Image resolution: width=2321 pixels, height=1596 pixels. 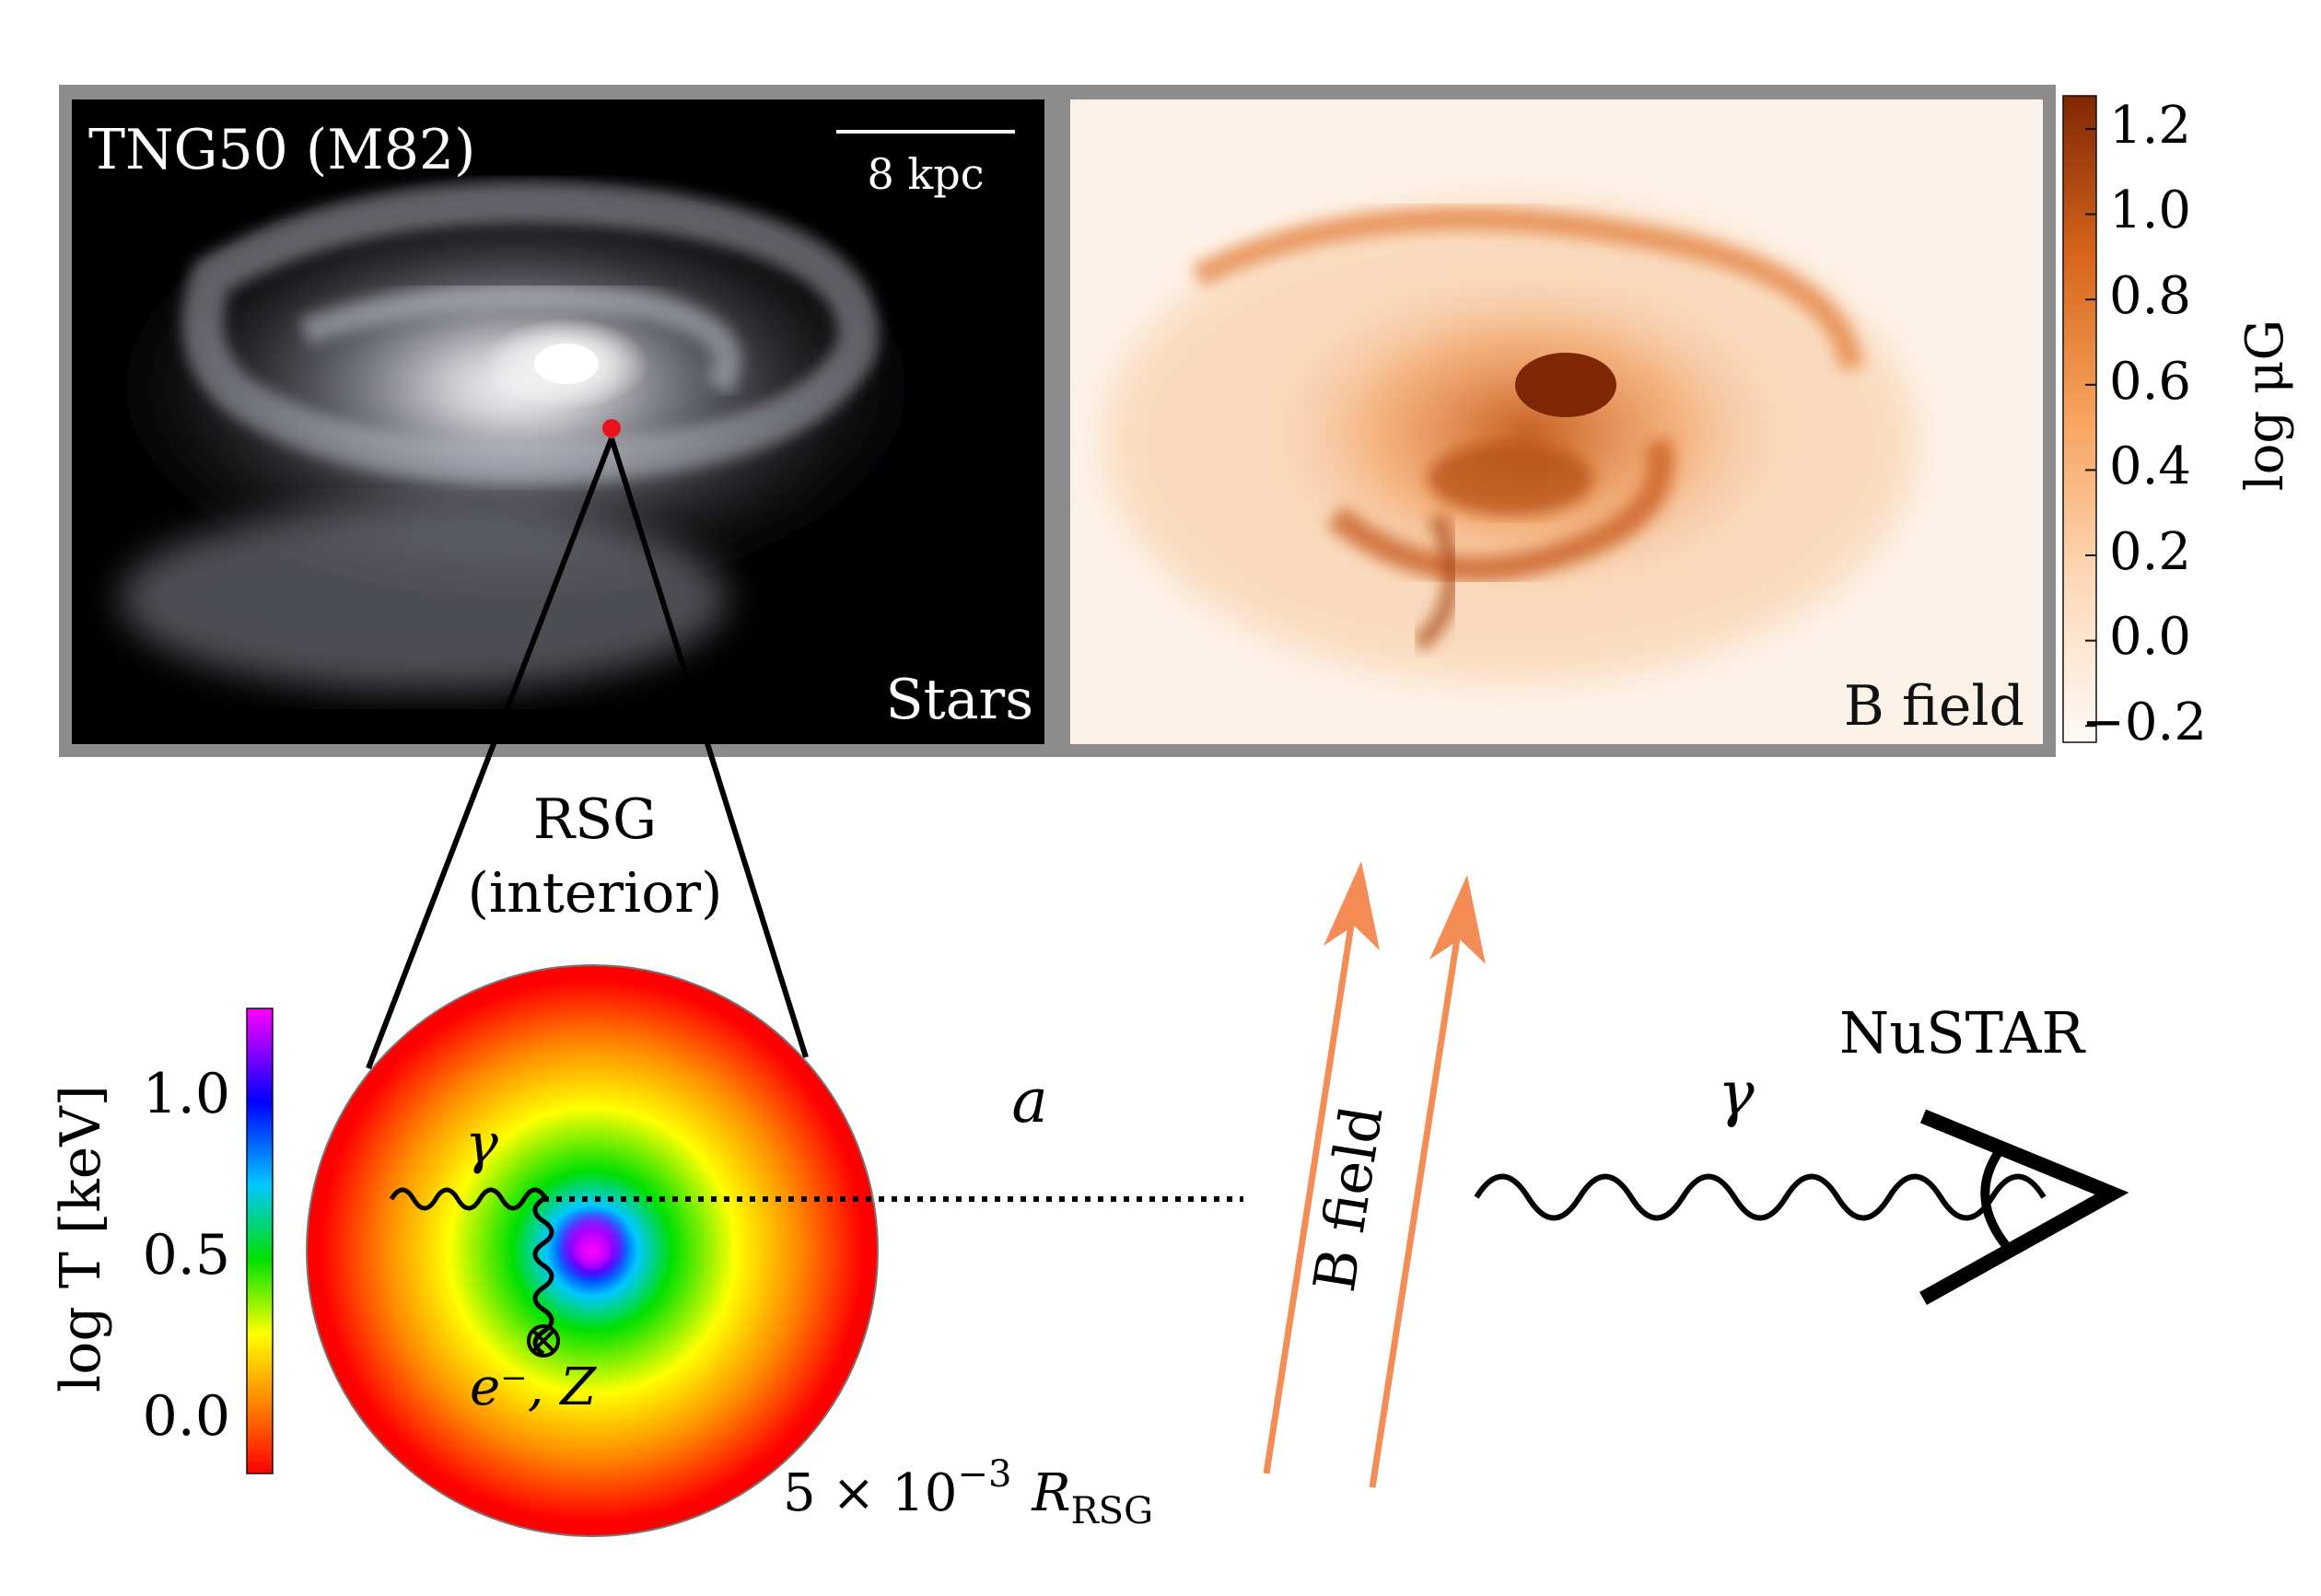 What do you see at coordinates (959, 700) in the screenshot?
I see `stars-label: Stars` at bounding box center [959, 700].